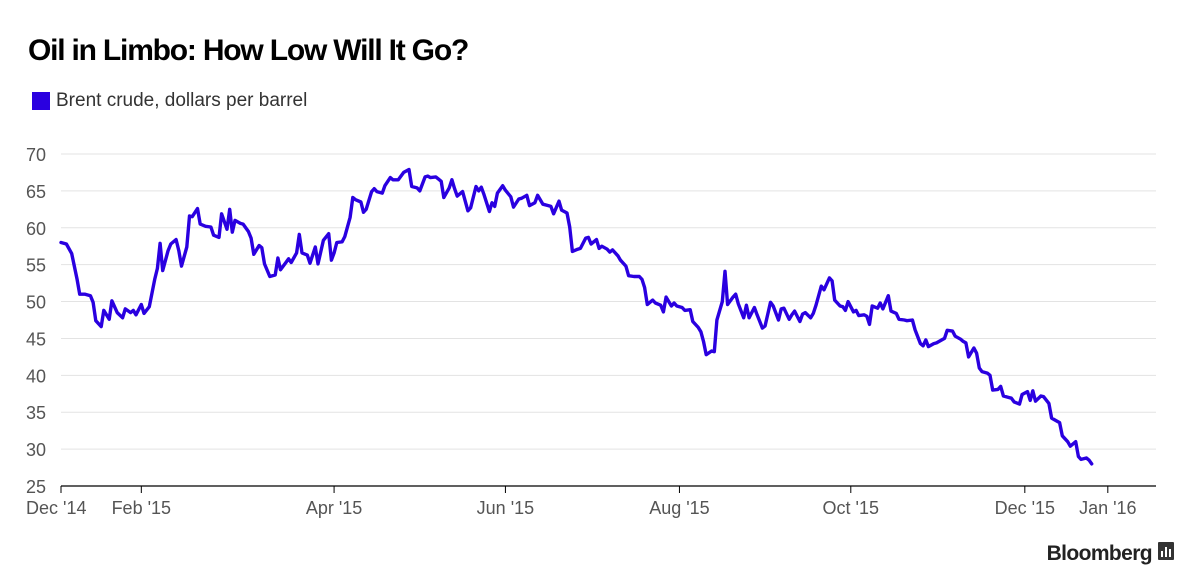 Image resolution: width=1200 pixels, height=585 pixels. I want to click on brand-label: Bloomberg, so click(1099, 553).